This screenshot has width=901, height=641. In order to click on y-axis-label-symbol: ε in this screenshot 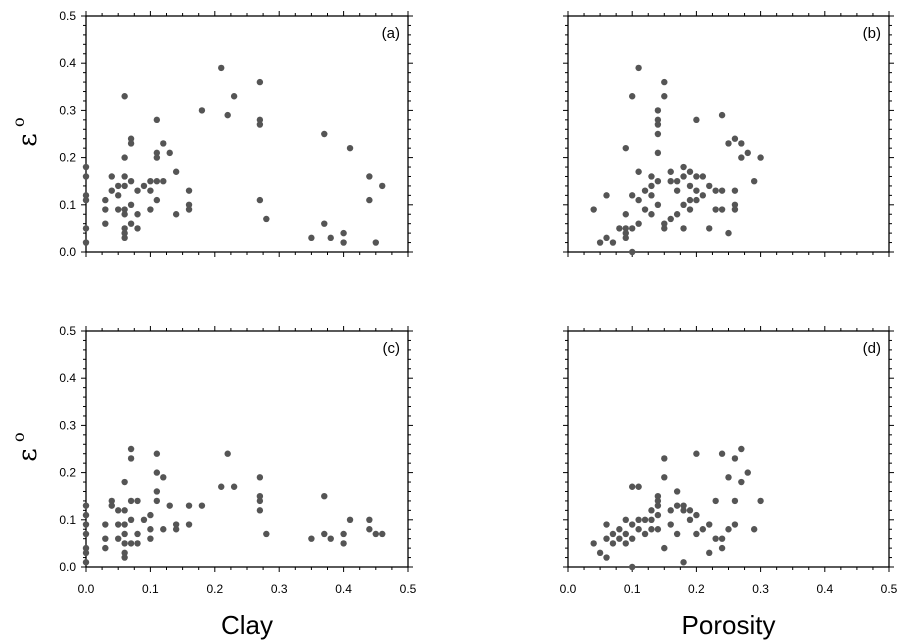, I will do `click(28, 139)`.